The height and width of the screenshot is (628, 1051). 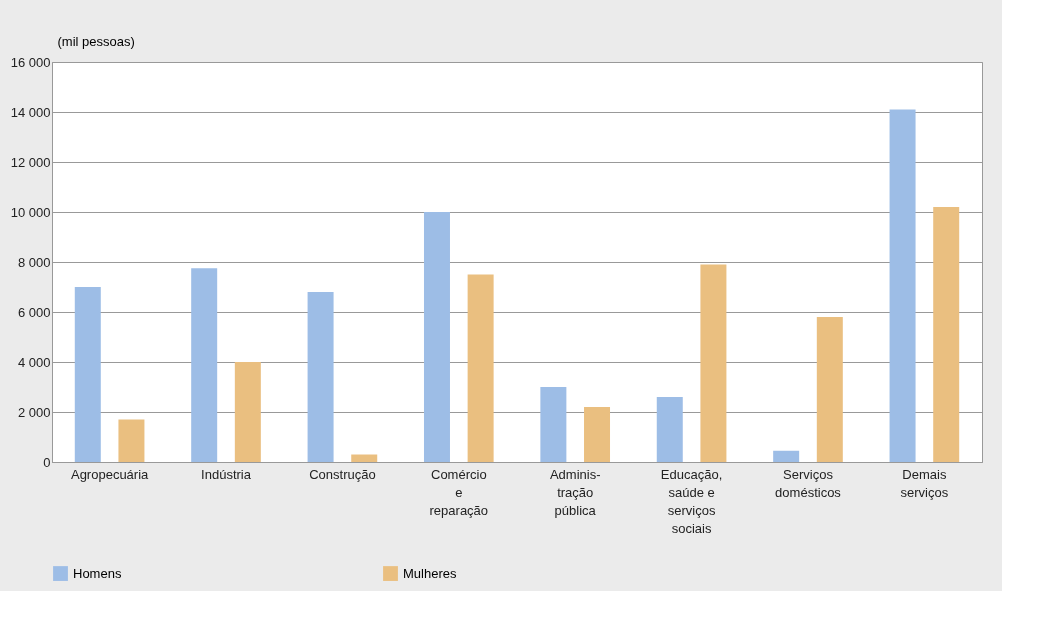 What do you see at coordinates (30, 212) in the screenshot?
I see `y-tick-label: 10 000` at bounding box center [30, 212].